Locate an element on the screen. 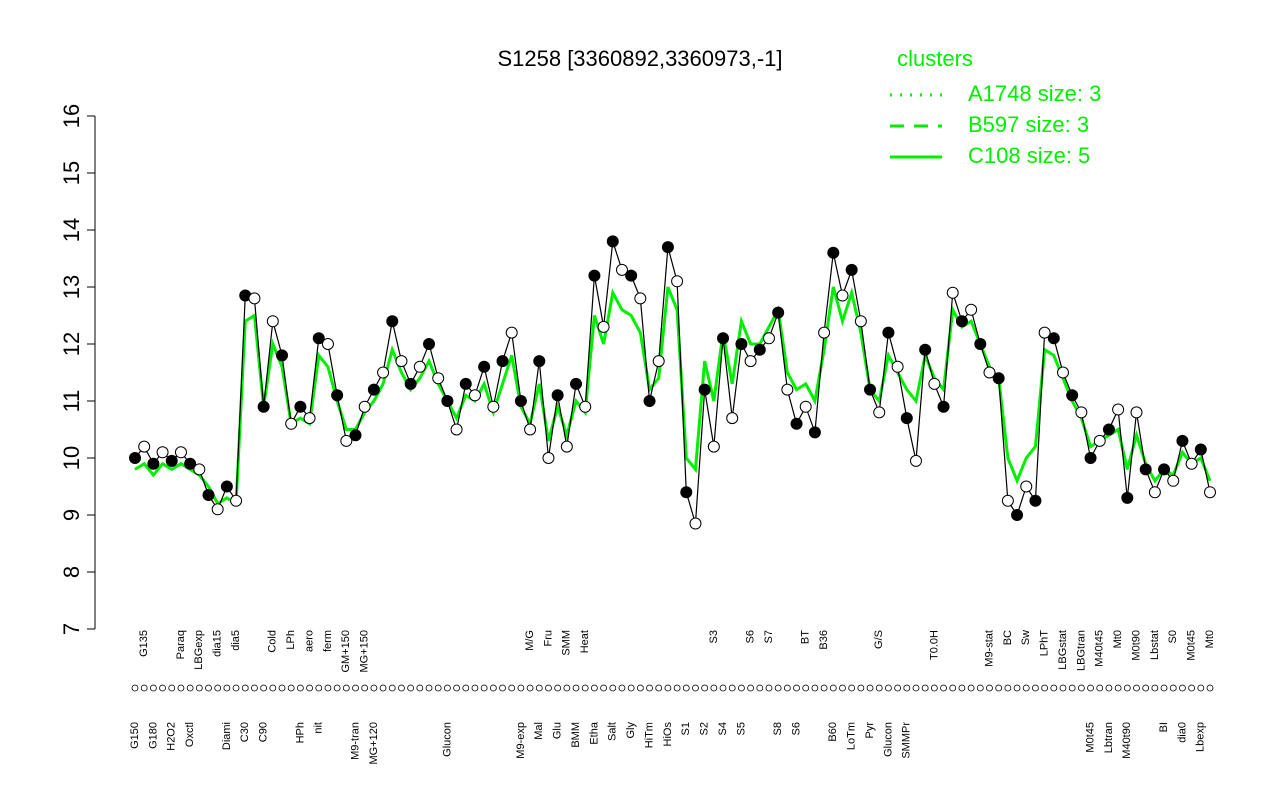 The height and width of the screenshot is (800, 1280). x-tick-label: S8 is located at coordinates (778, 728).